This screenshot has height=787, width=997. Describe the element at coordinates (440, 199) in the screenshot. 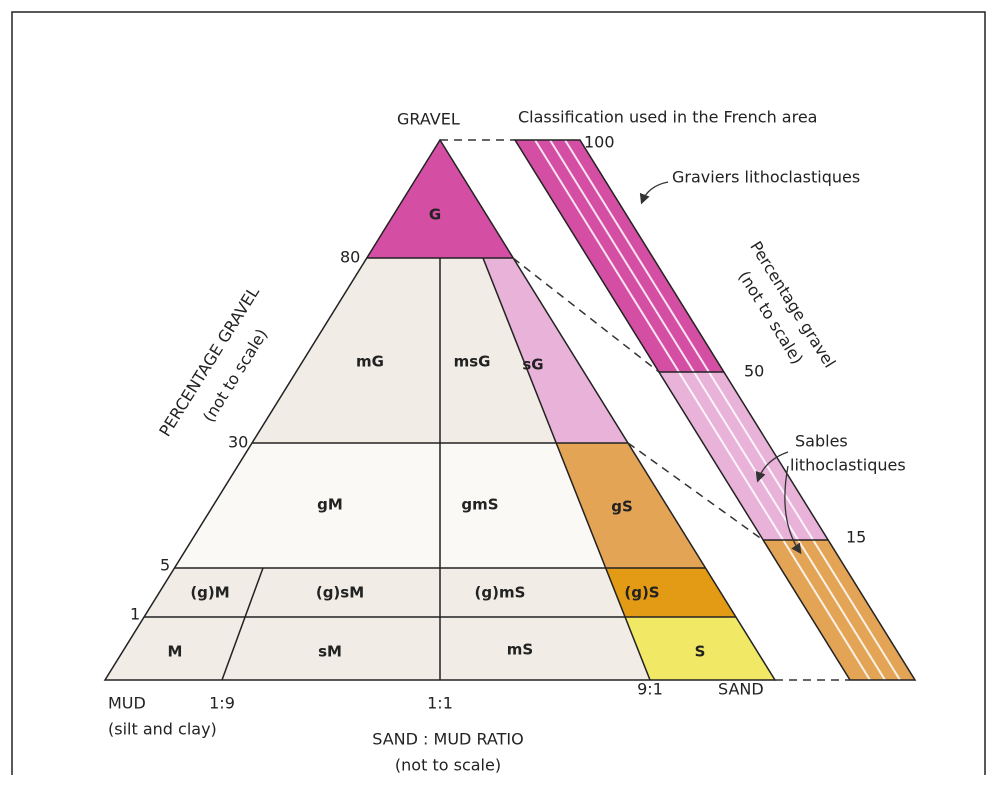

I see `region-g` at that location.